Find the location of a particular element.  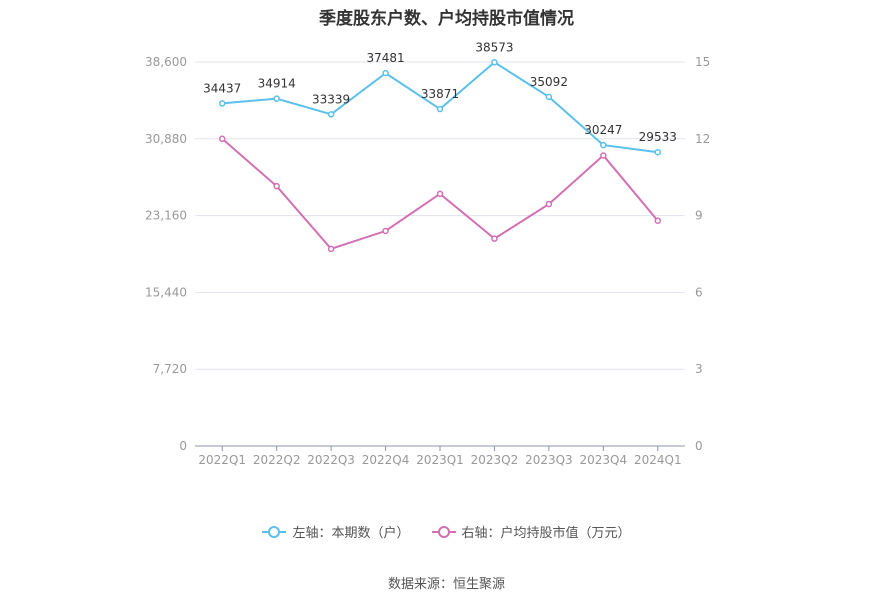

data-label: 33339 is located at coordinates (331, 99).